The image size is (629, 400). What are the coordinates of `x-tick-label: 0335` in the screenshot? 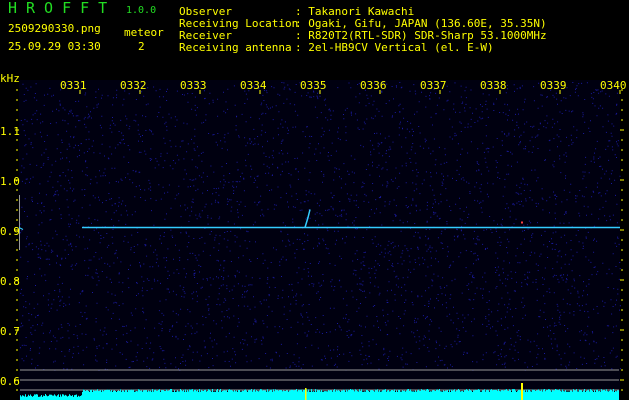 It's located at (313, 85).